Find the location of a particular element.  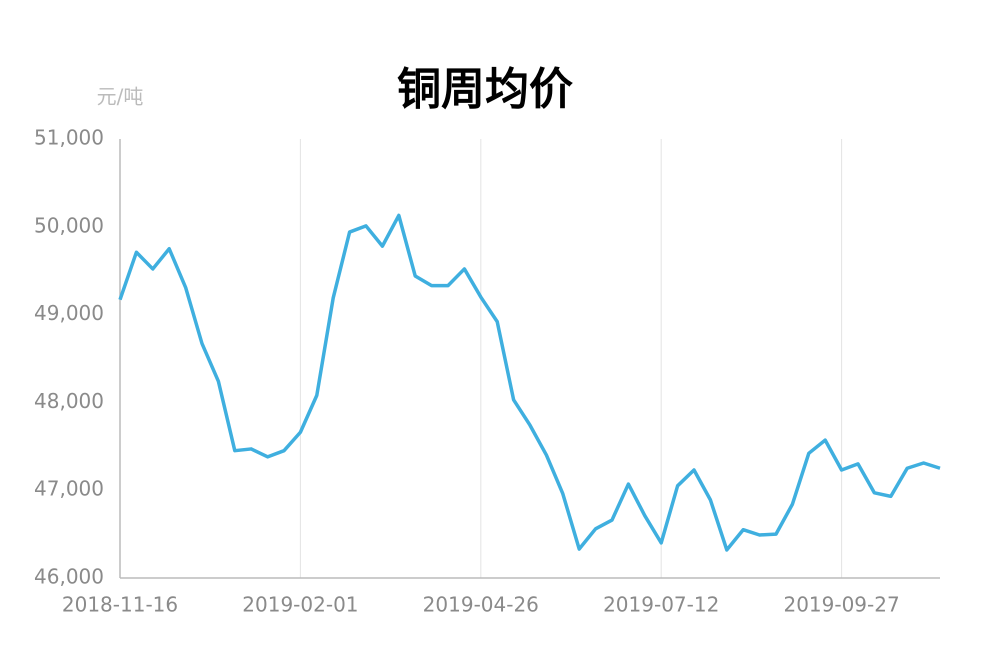

chart-title: 铜周均价 is located at coordinates (485, 89).